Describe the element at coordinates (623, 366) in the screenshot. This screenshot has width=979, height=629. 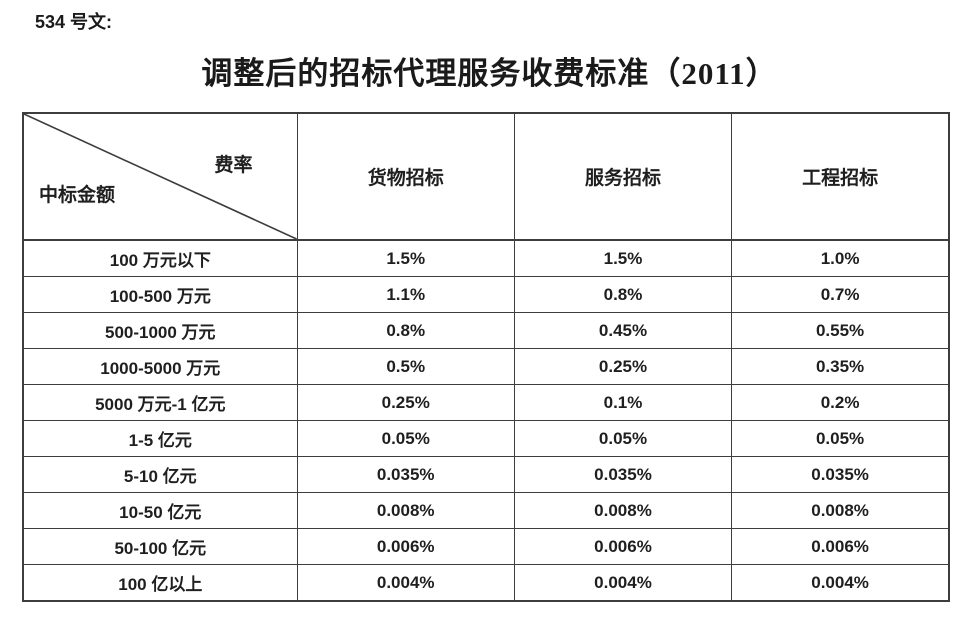
I see `services-rate-cell: 0.25%` at that location.